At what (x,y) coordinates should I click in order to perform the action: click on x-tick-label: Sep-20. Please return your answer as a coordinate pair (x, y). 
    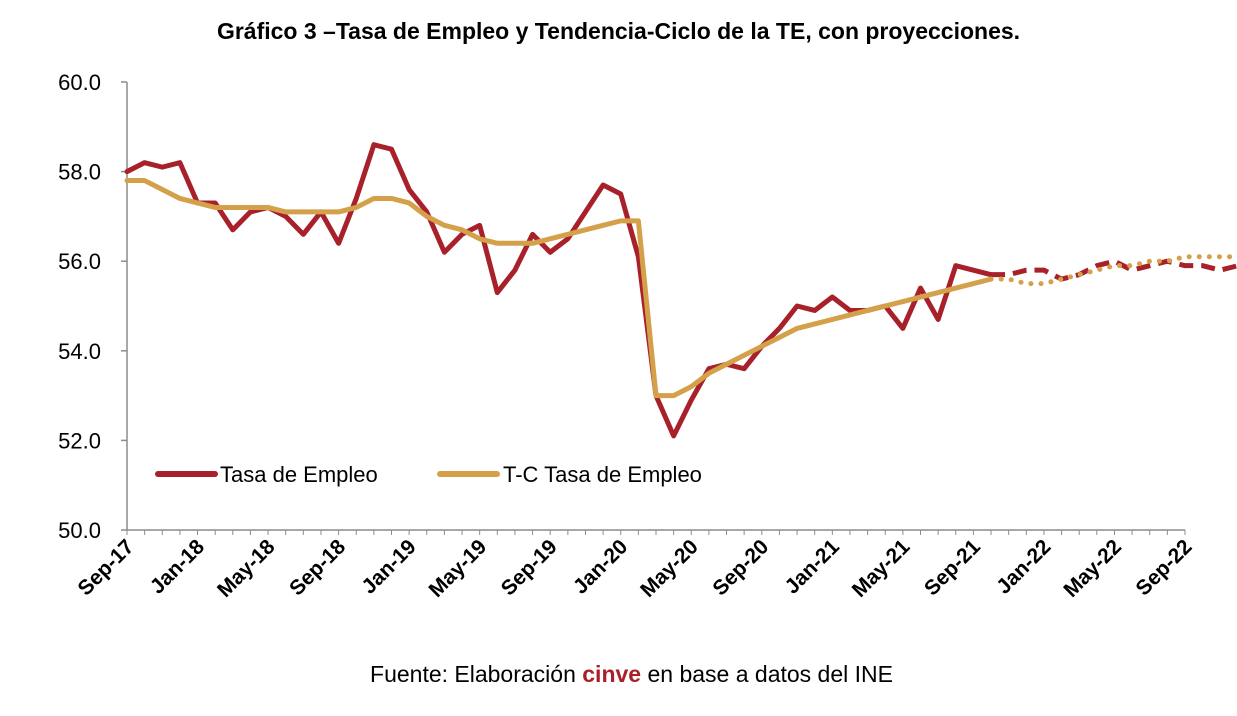
    Looking at the image, I should click on (740, 567).